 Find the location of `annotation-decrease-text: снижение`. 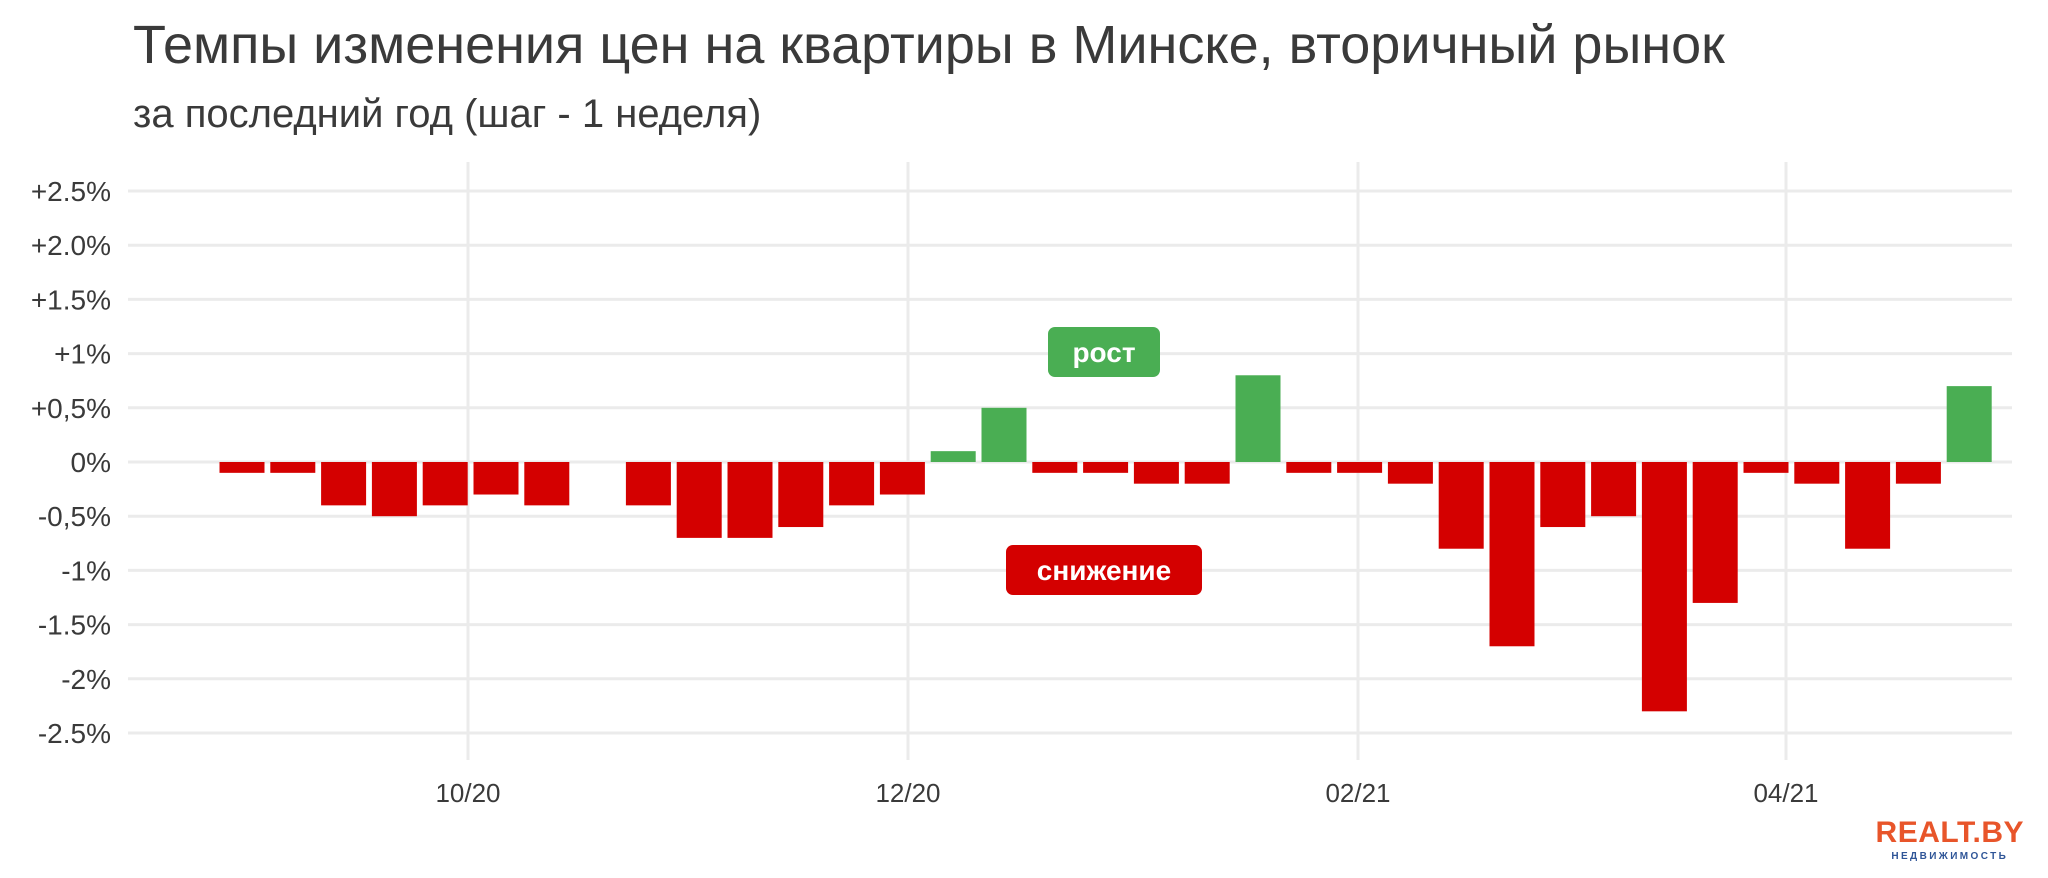

annotation-decrease-text: снижение is located at coordinates (1104, 570).